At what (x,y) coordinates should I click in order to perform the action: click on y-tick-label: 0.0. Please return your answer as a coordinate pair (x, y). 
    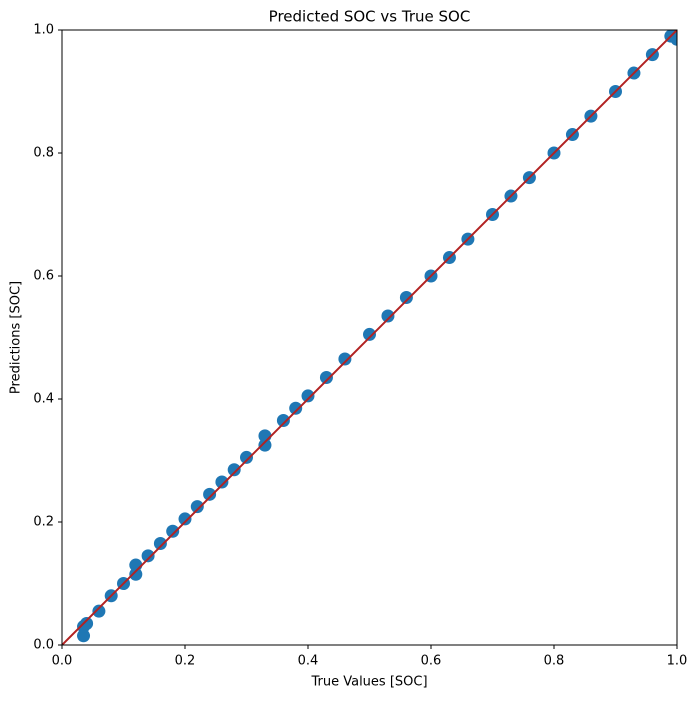
    Looking at the image, I should click on (43, 645).